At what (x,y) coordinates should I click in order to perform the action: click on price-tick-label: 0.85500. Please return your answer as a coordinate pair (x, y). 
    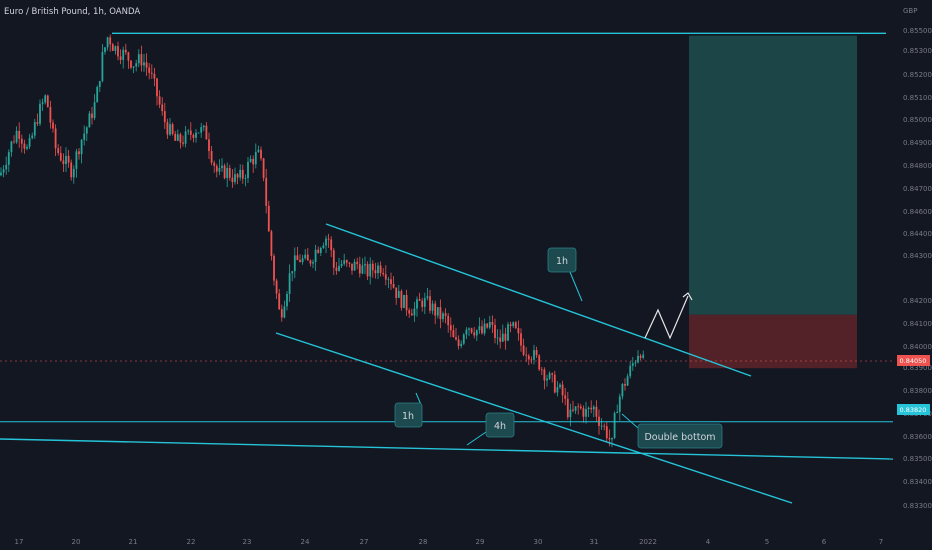
    Looking at the image, I should click on (917, 31).